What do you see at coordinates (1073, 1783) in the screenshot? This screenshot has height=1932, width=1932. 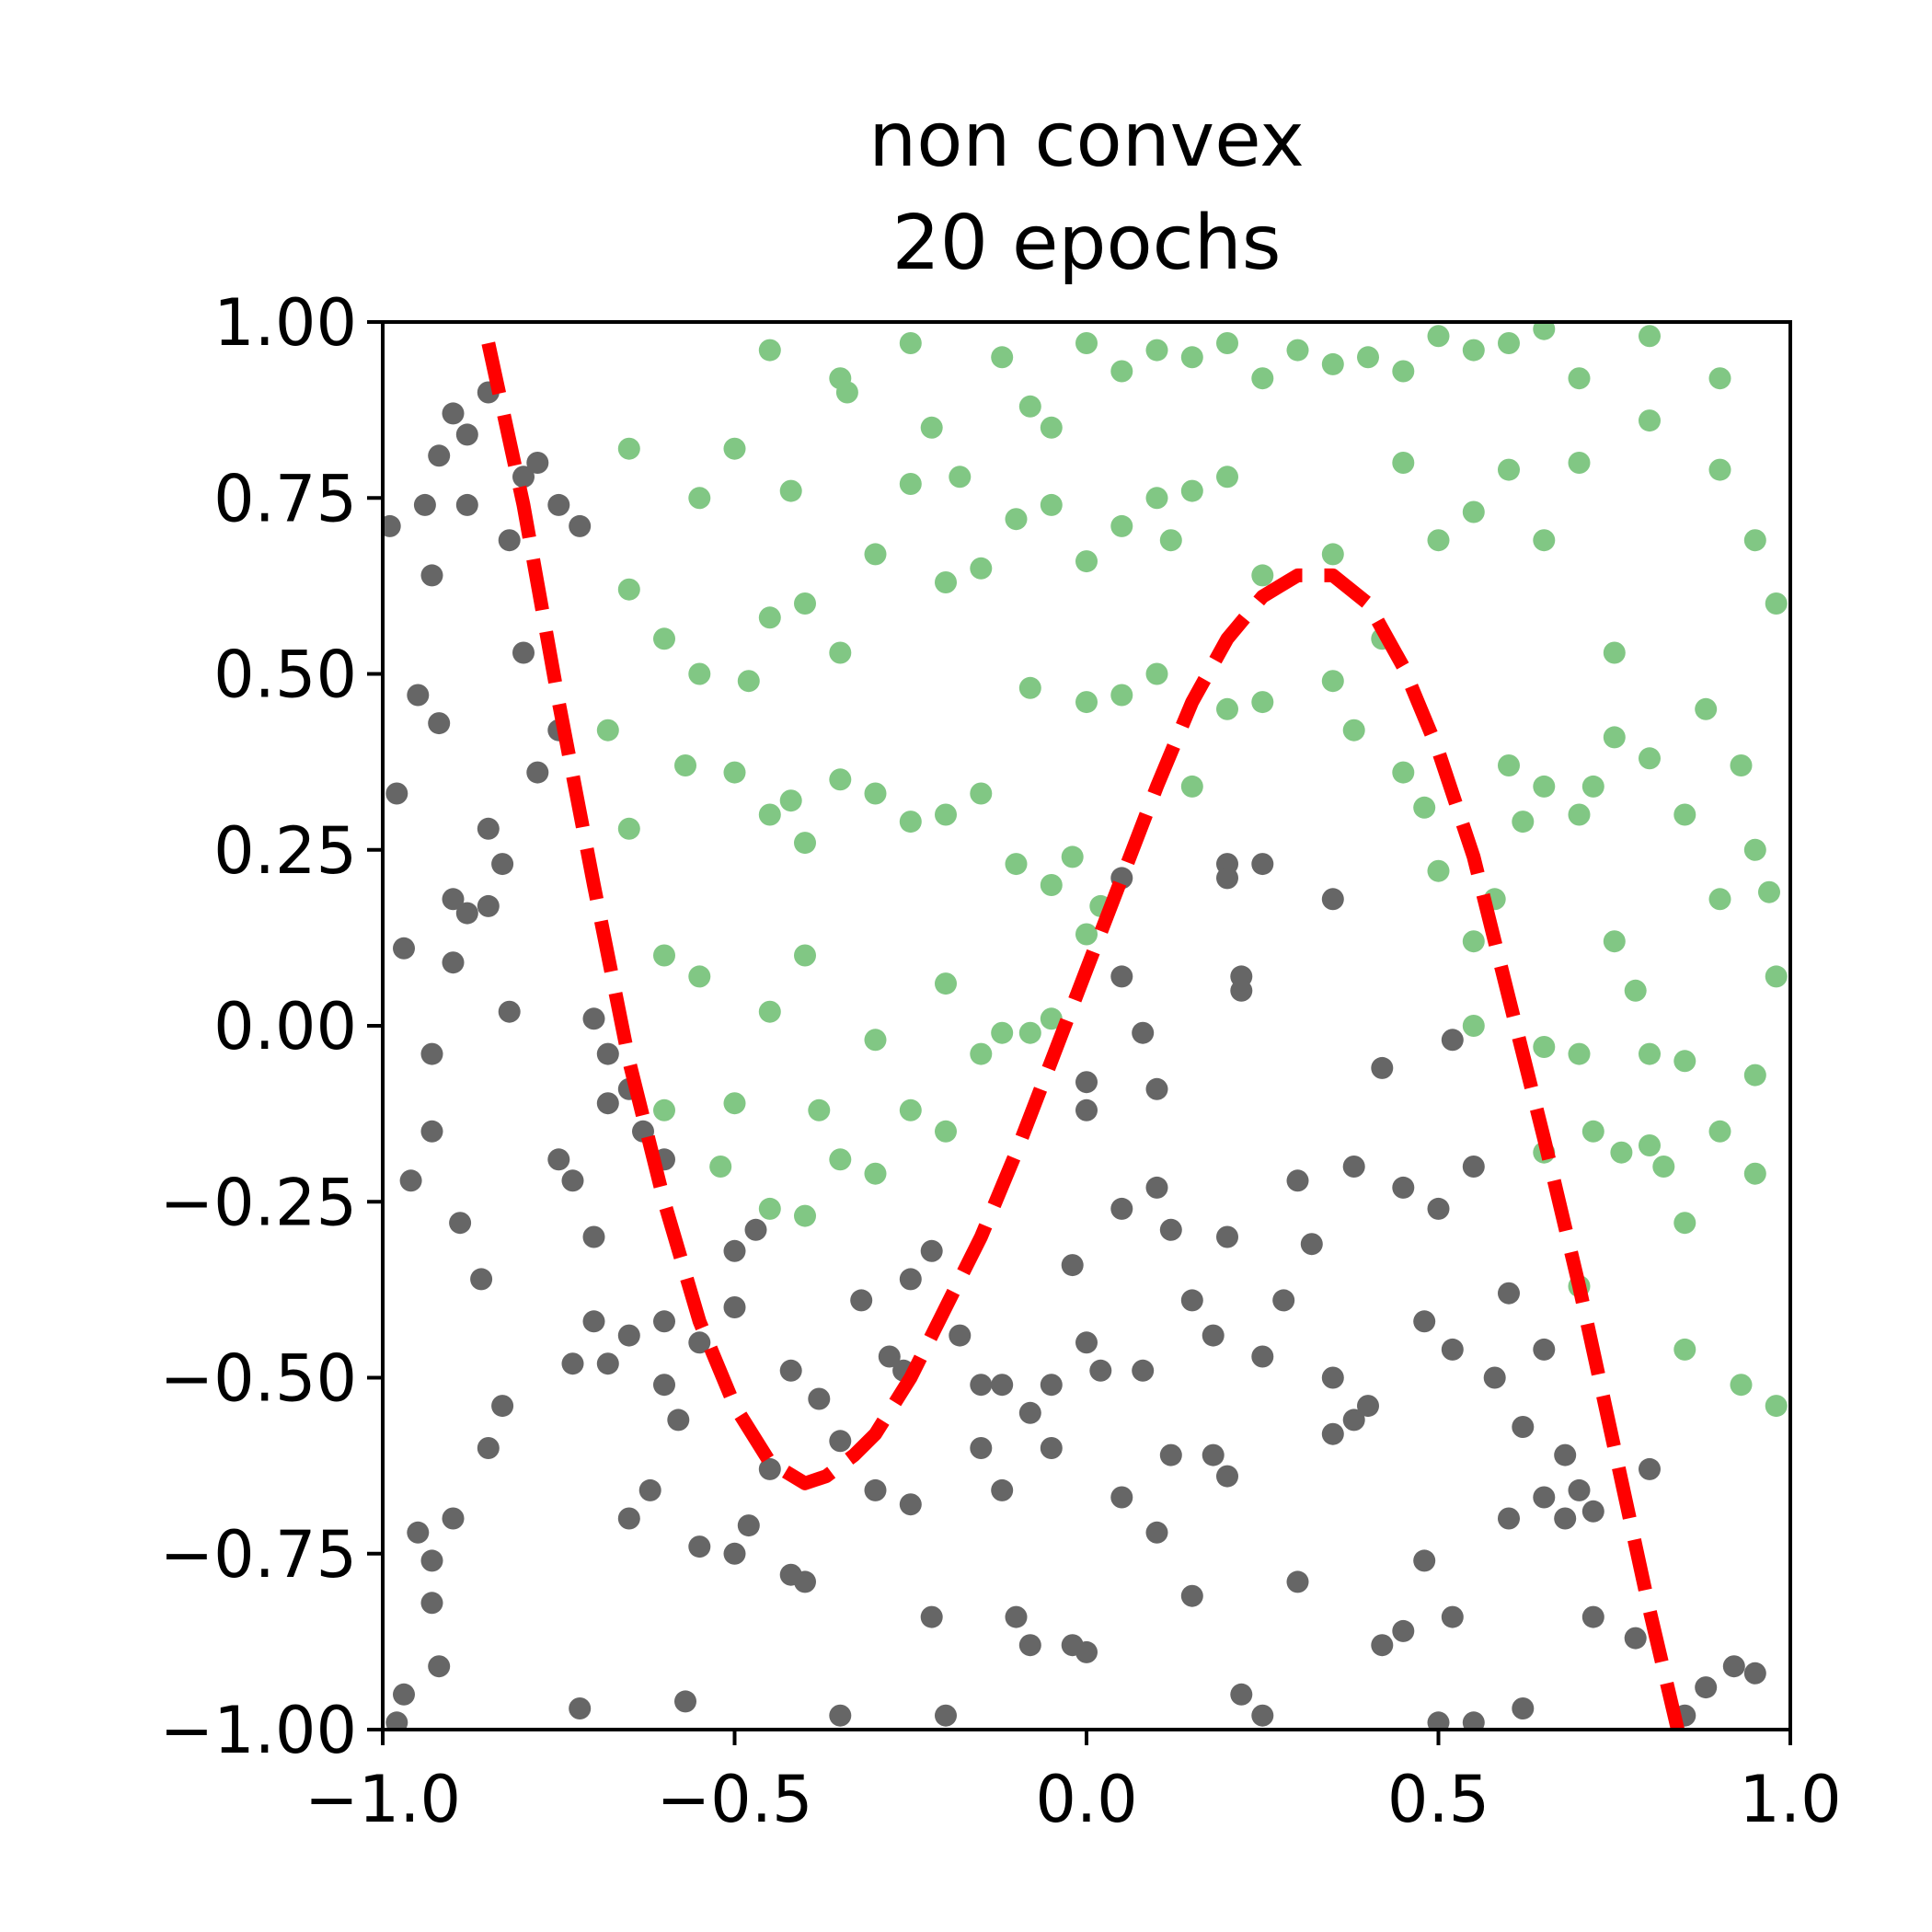 I see `x-axis: −1.0 −0.5 0.0 0.5 1.0` at bounding box center [1073, 1783].